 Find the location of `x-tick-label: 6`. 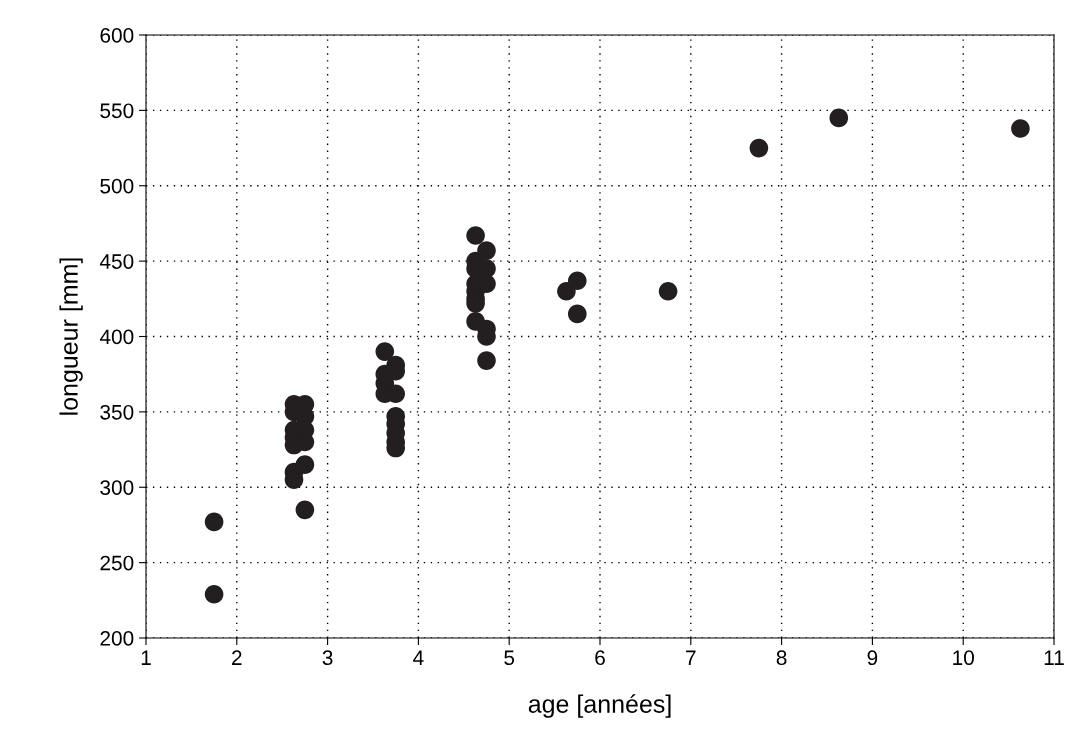

x-tick-label: 6 is located at coordinates (600, 658).